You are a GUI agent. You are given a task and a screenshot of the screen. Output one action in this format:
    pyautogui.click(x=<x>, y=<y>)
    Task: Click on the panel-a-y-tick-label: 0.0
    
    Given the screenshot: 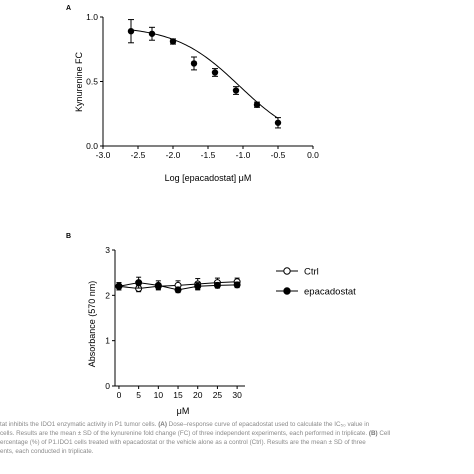 What is the action you would take?
    pyautogui.click(x=92, y=146)
    